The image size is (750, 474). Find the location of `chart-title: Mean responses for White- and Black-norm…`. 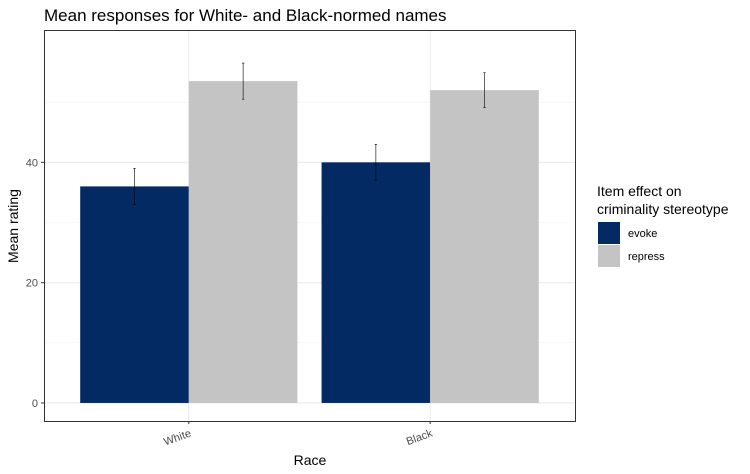

chart-title: Mean responses for White- and Black-norm… is located at coordinates (245, 15).